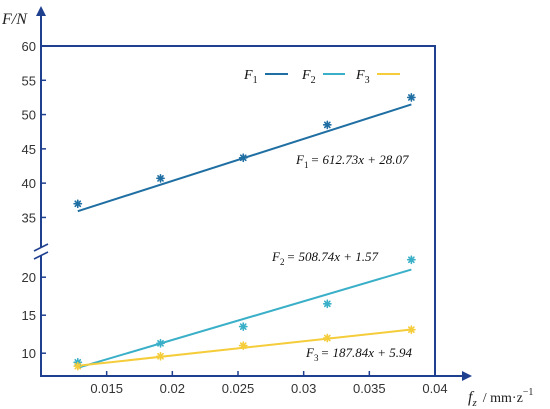 Image resolution: width=550 pixels, height=409 pixels. I want to click on axis-break-mark, so click(41, 251).